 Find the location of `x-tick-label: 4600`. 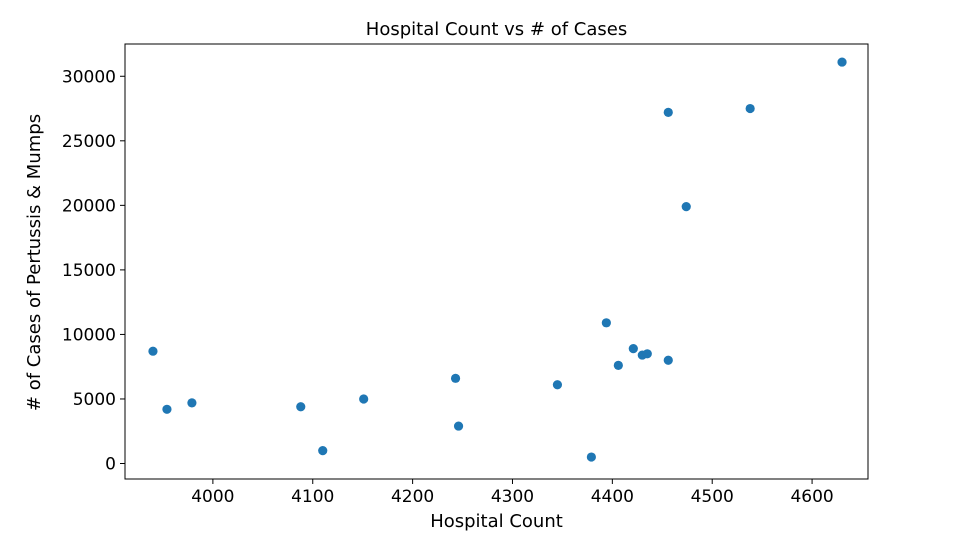

x-tick-label: 4600 is located at coordinates (811, 497).